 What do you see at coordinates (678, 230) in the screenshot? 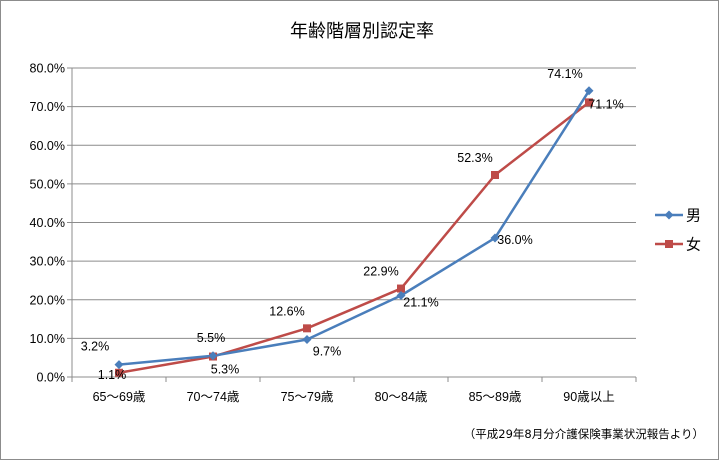
I see `legend: 男女` at bounding box center [678, 230].